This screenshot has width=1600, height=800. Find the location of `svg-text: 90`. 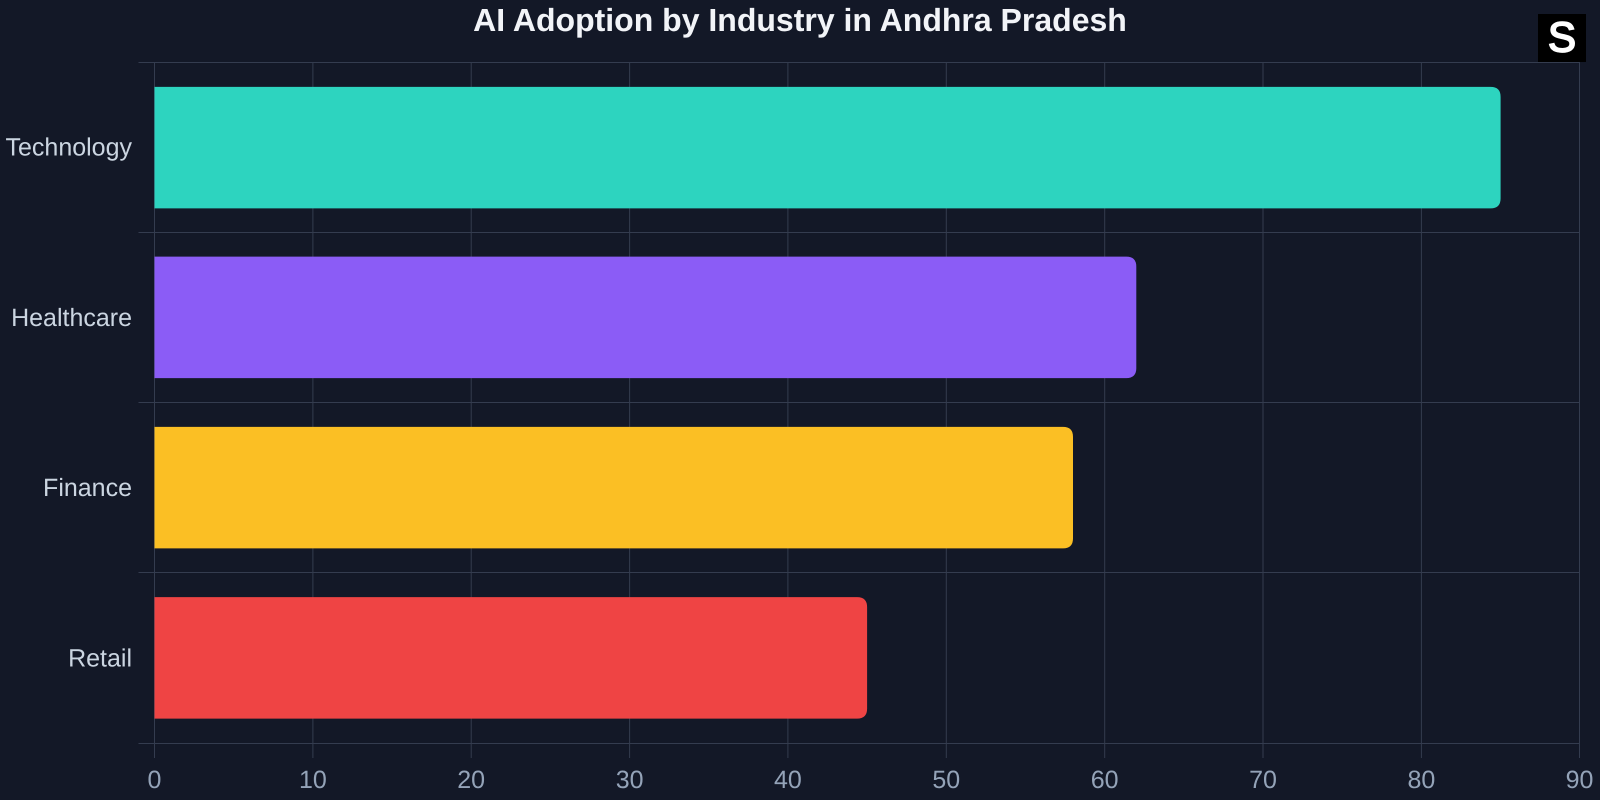

svg-text: 90 is located at coordinates (1580, 780).